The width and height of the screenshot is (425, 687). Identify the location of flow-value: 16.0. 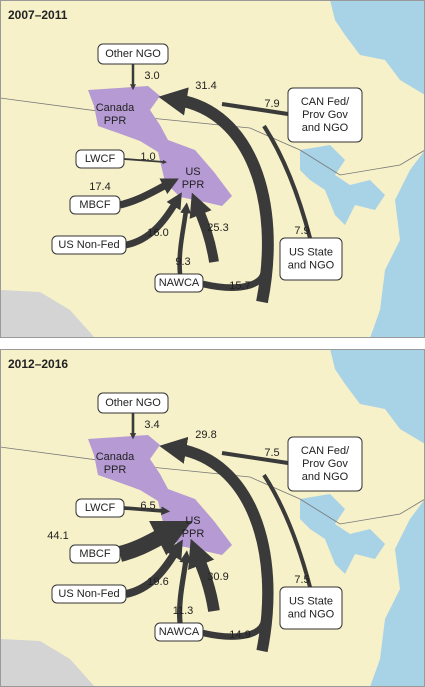
(157, 233).